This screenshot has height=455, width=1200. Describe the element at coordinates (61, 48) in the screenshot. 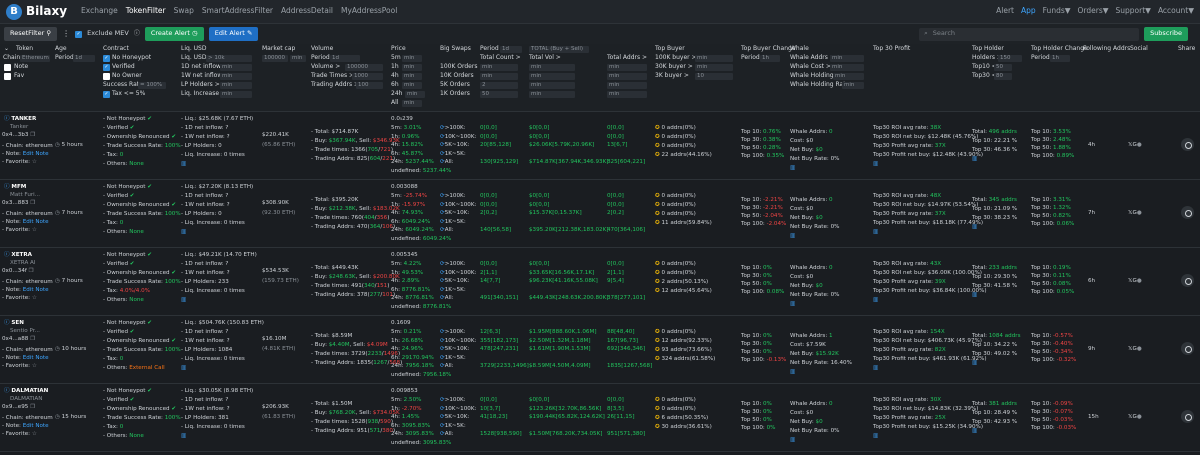

I see `header-age: Age` at that location.